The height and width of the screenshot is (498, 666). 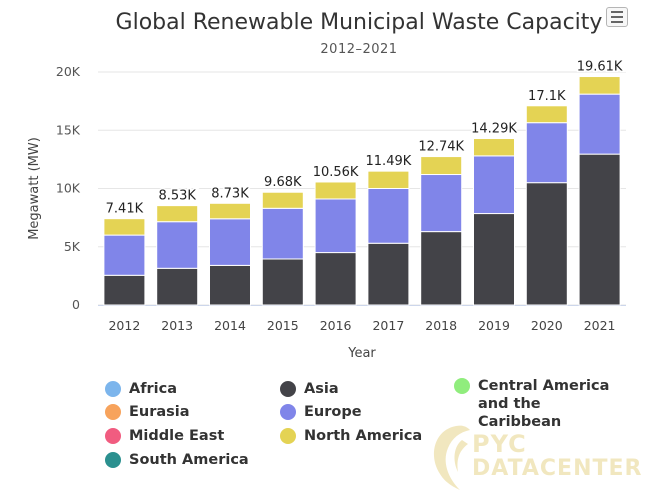 What do you see at coordinates (76, 304) in the screenshot?
I see `y-tick-label: 0` at bounding box center [76, 304].